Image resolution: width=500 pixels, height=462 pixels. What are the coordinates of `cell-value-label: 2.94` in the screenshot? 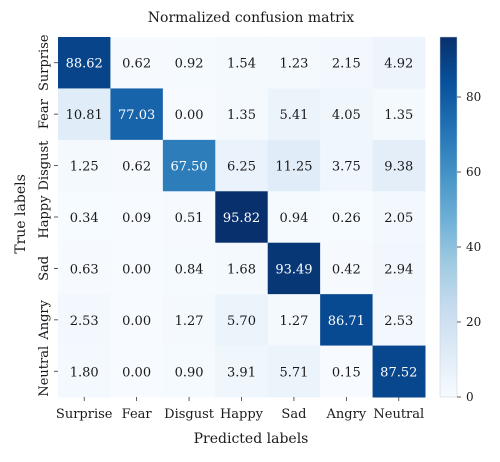 It's located at (398, 269).